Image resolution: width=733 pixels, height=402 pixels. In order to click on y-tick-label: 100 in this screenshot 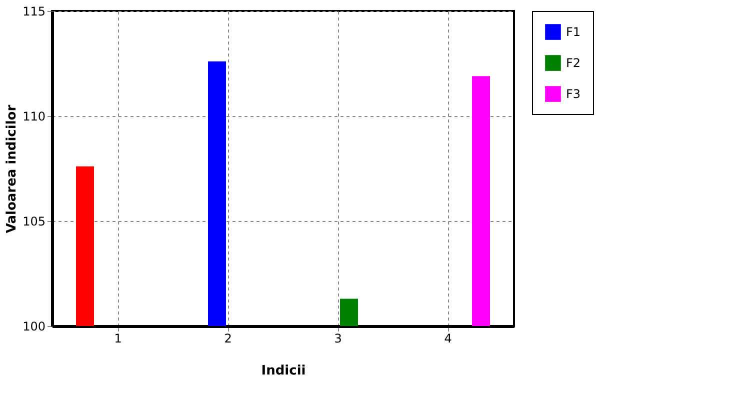, I will do `click(34, 327)`.